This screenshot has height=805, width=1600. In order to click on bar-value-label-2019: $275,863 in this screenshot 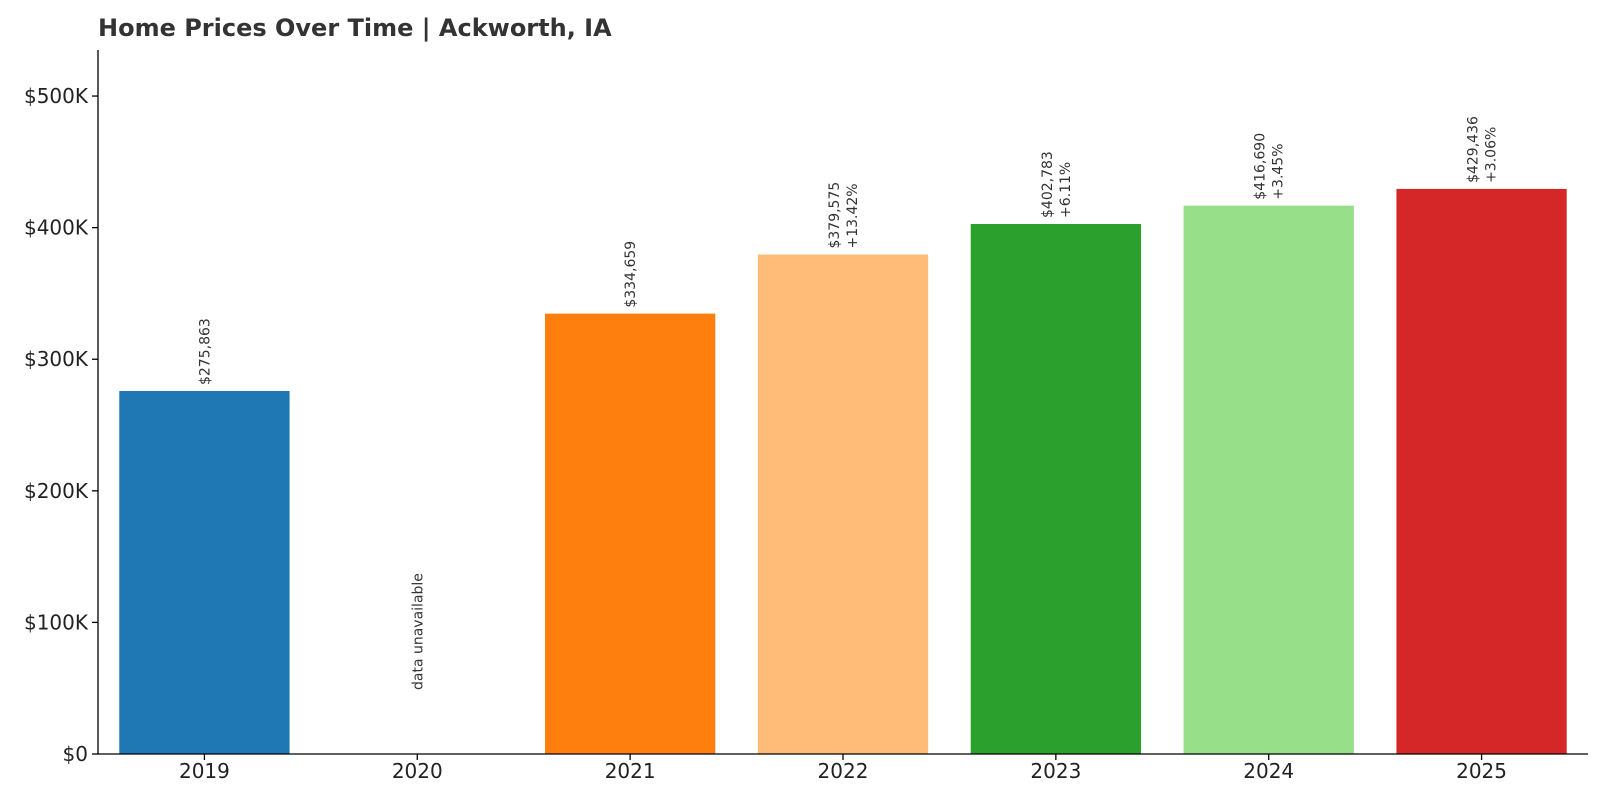, I will do `click(205, 351)`.